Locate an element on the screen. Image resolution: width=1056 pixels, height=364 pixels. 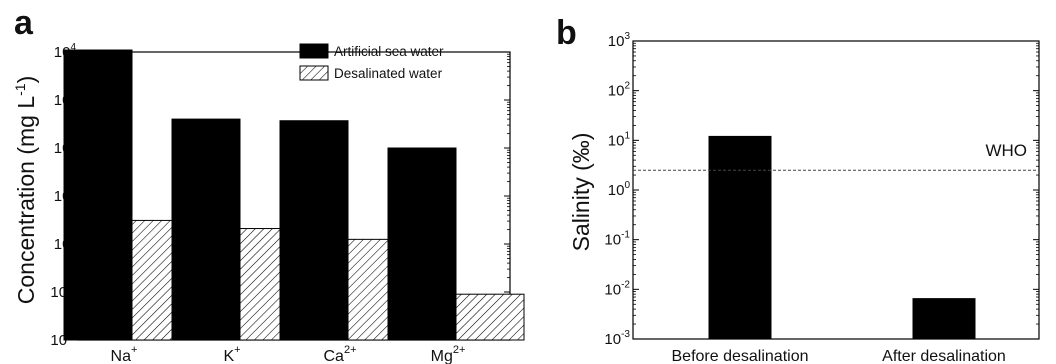
svg-text: Concentration (mg L-1) is located at coordinates (25, 190).